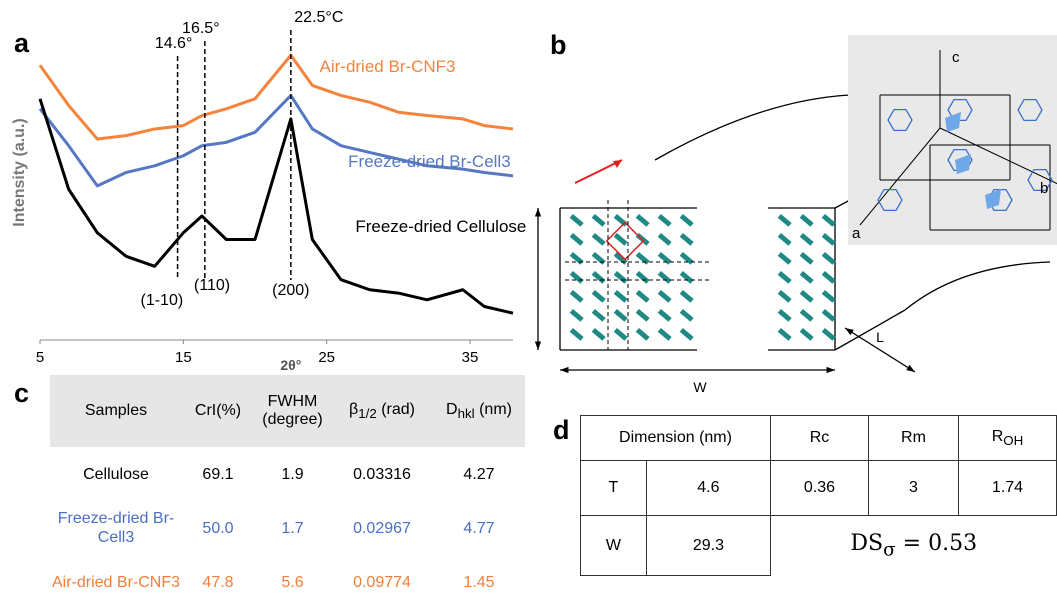 This screenshot has width=1057, height=609. I want to click on y-axis-label: Intensity (a.u.), so click(19, 172).